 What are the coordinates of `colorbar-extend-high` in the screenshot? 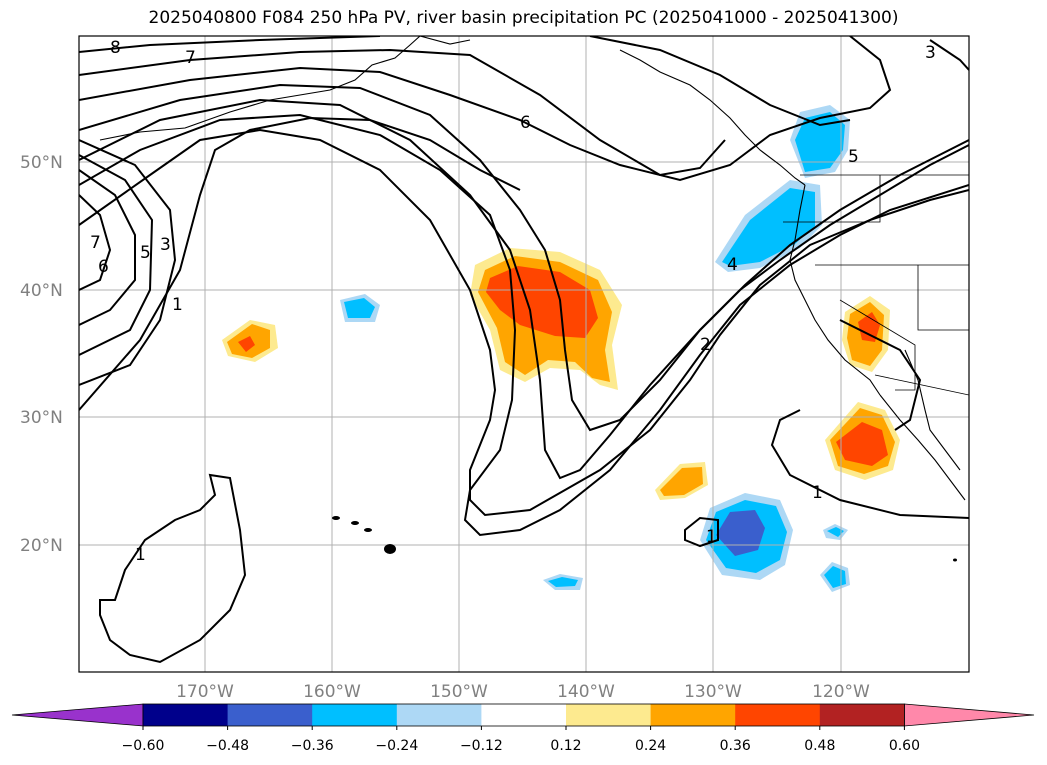 It's located at (969, 715).